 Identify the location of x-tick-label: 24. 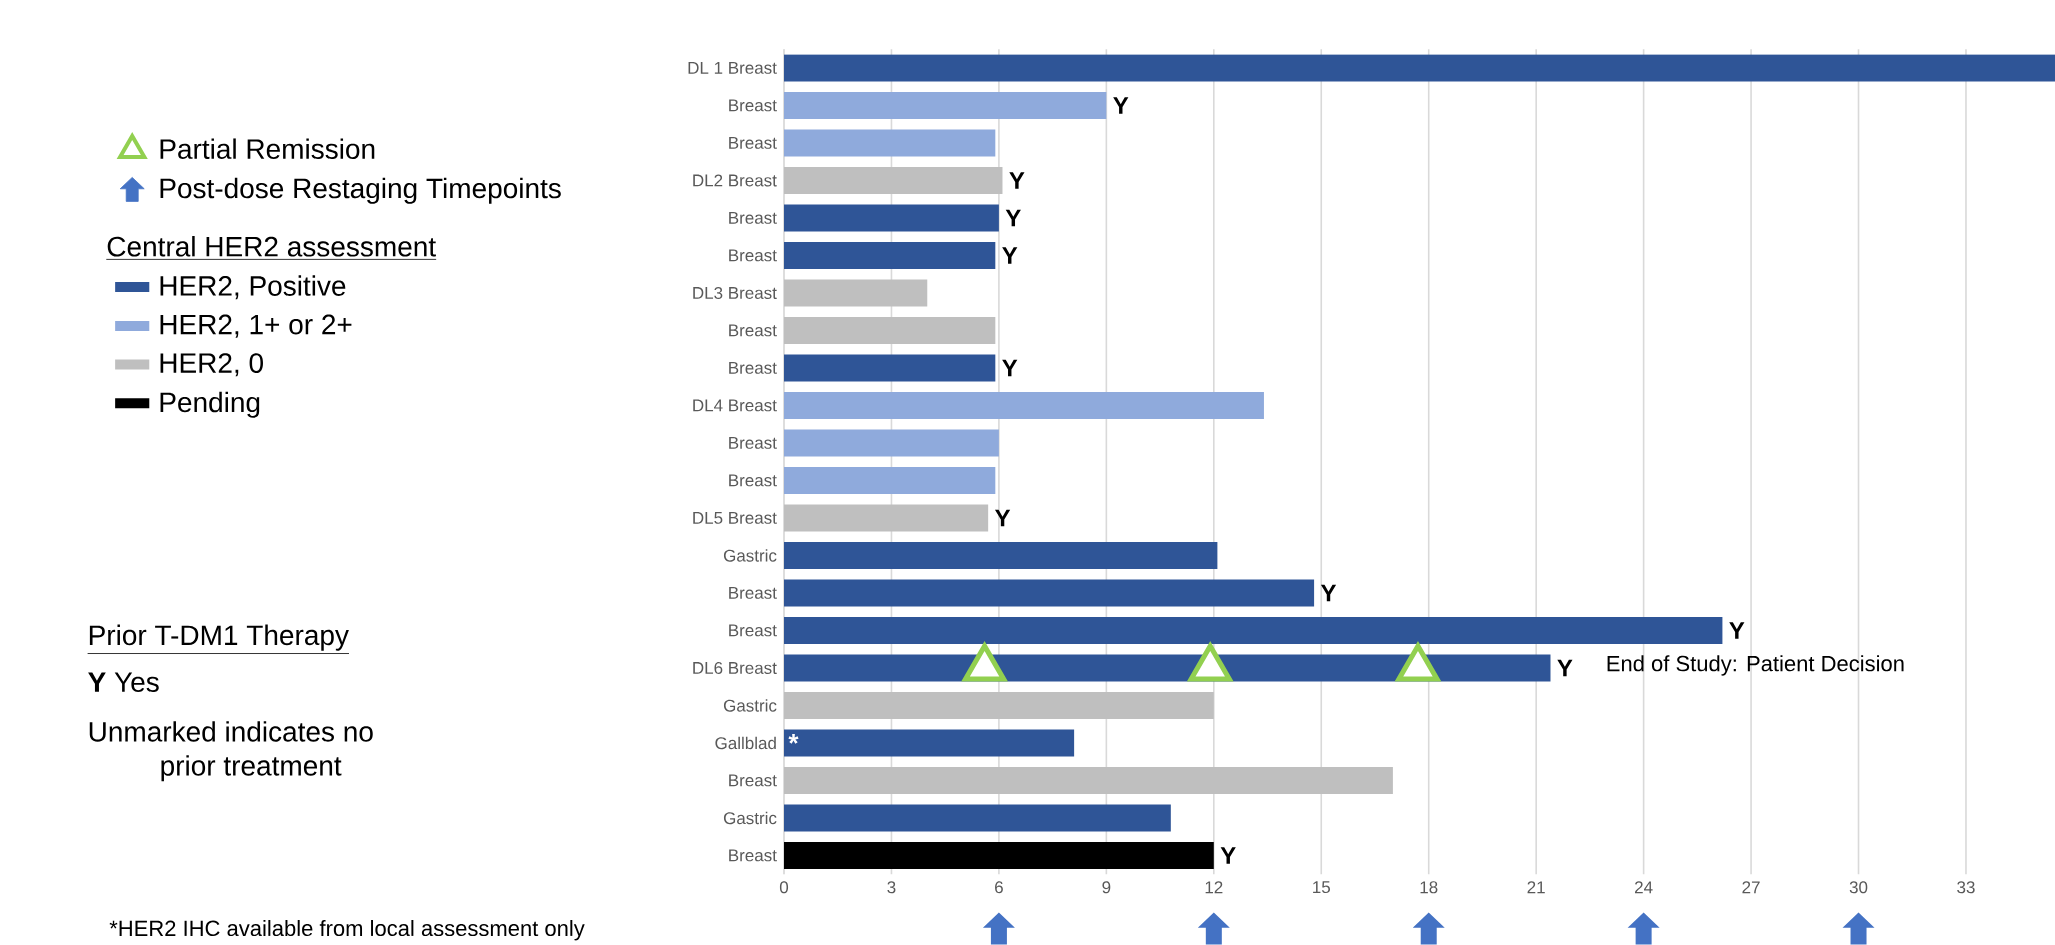
(1644, 887).